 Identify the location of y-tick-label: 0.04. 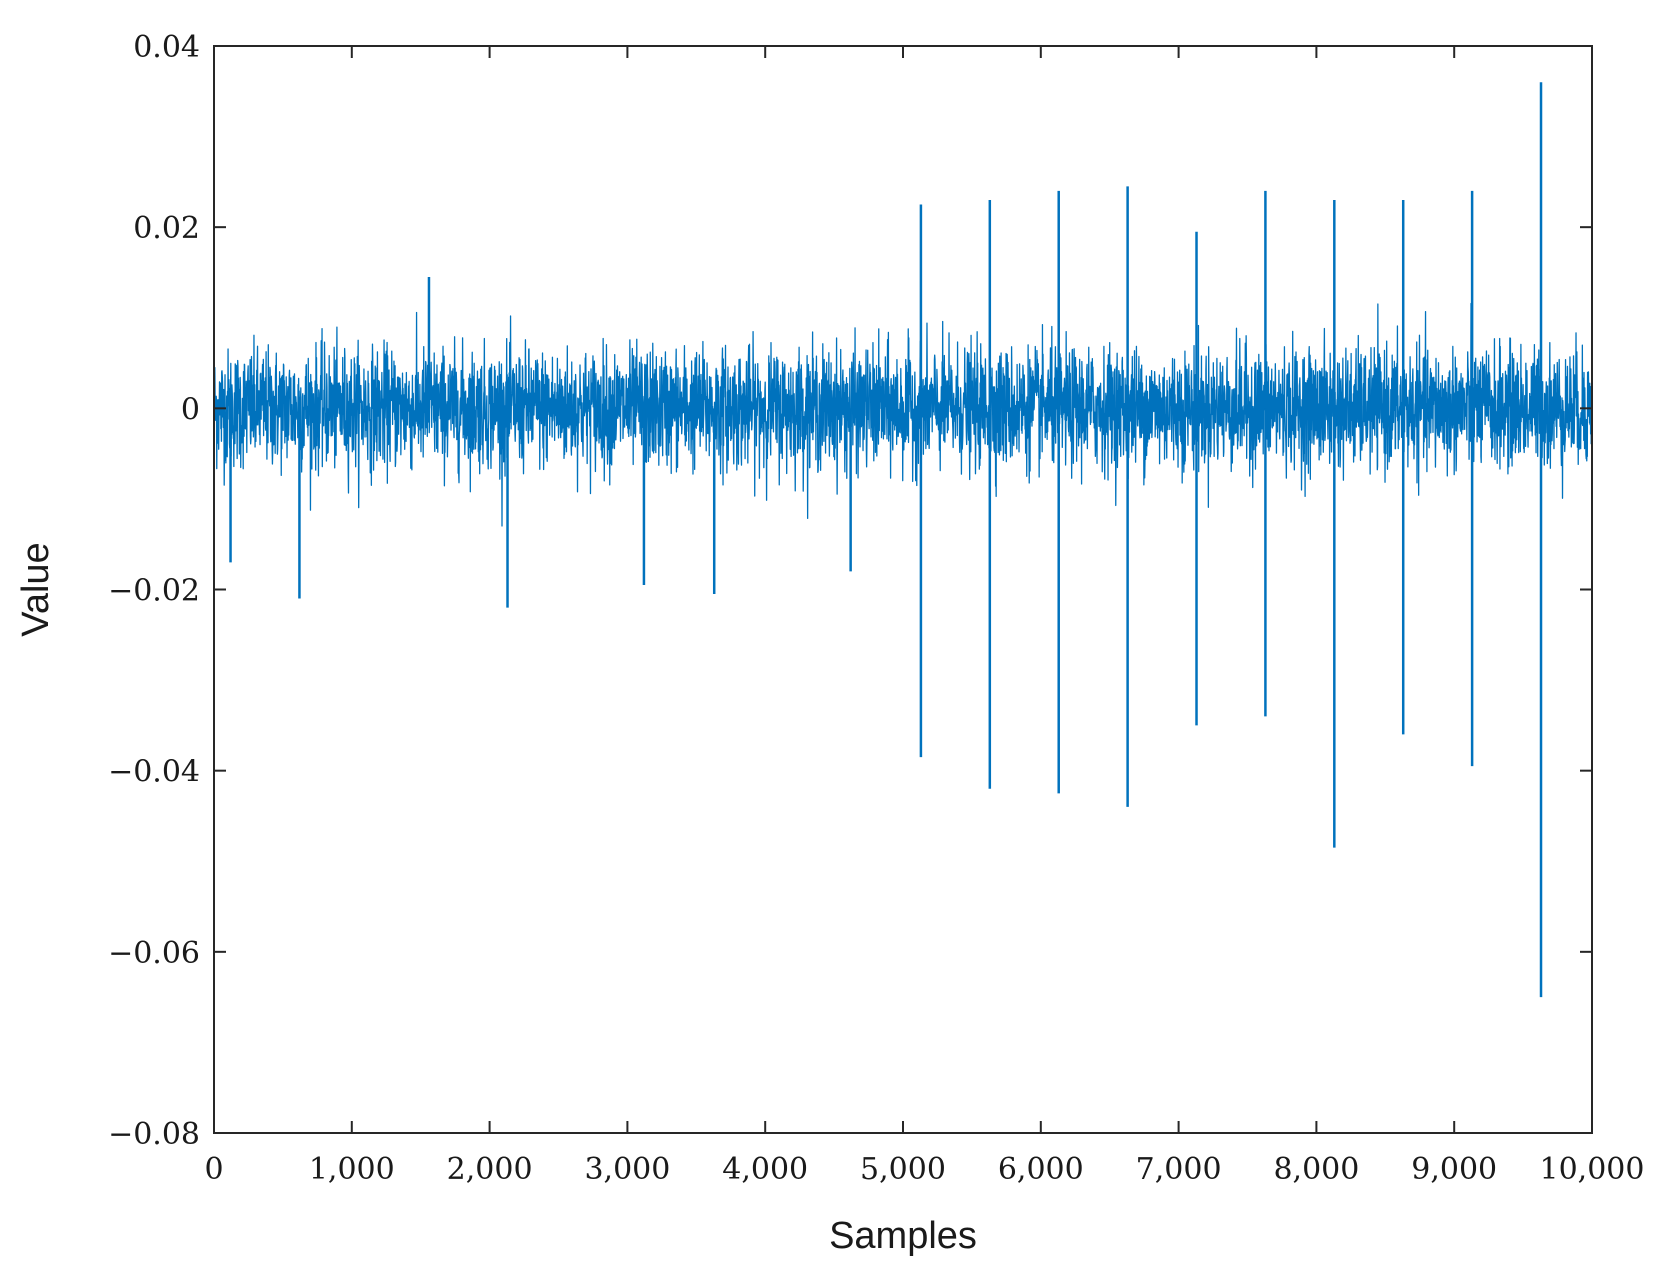
(166, 47).